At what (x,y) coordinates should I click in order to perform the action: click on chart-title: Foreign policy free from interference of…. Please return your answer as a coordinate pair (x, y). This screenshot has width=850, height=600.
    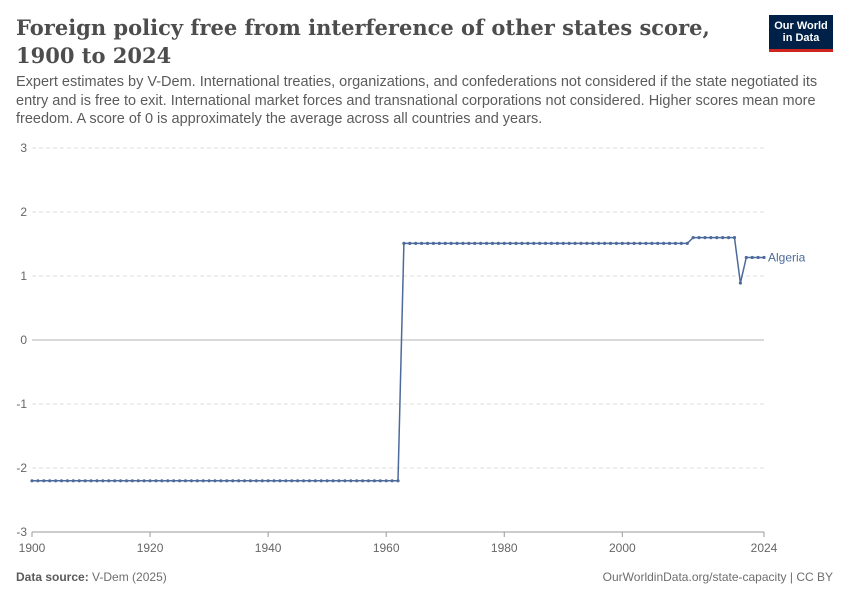
    Looking at the image, I should click on (363, 41).